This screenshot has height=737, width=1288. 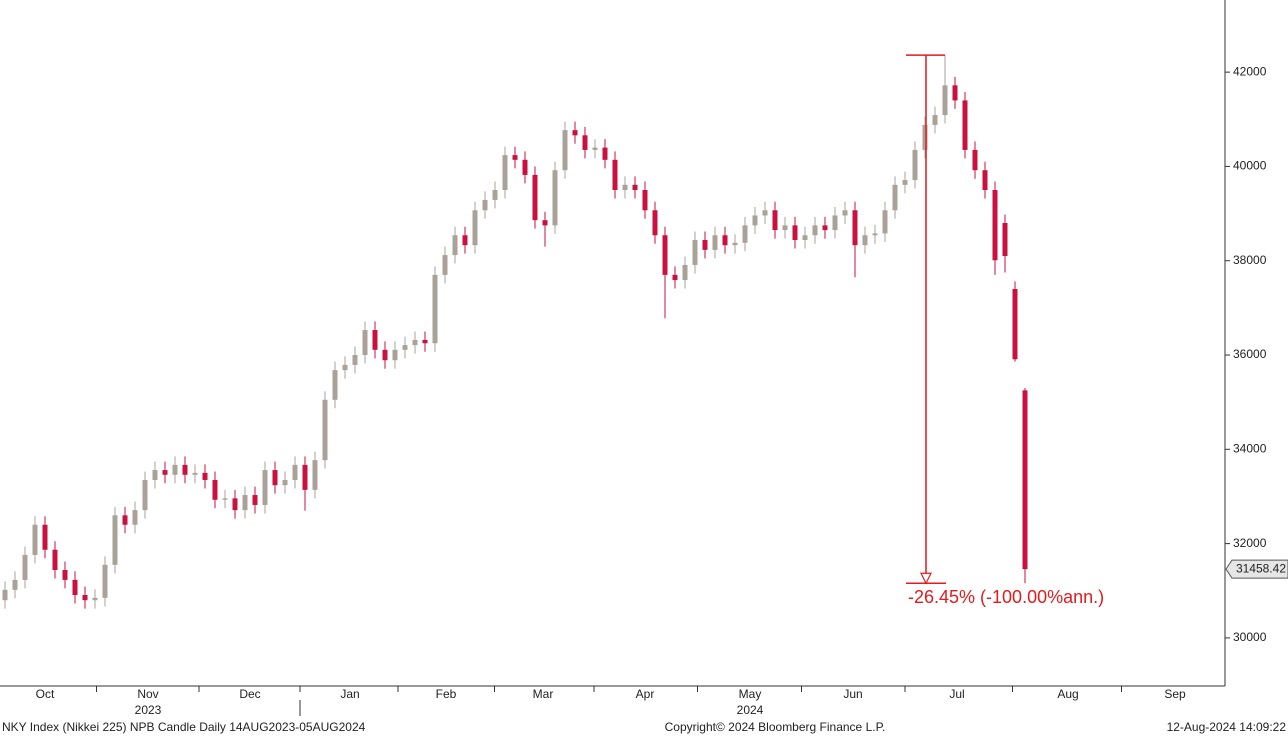 I want to click on footer-right: 12-Aug-2024 14:09:22, so click(x=1227, y=727).